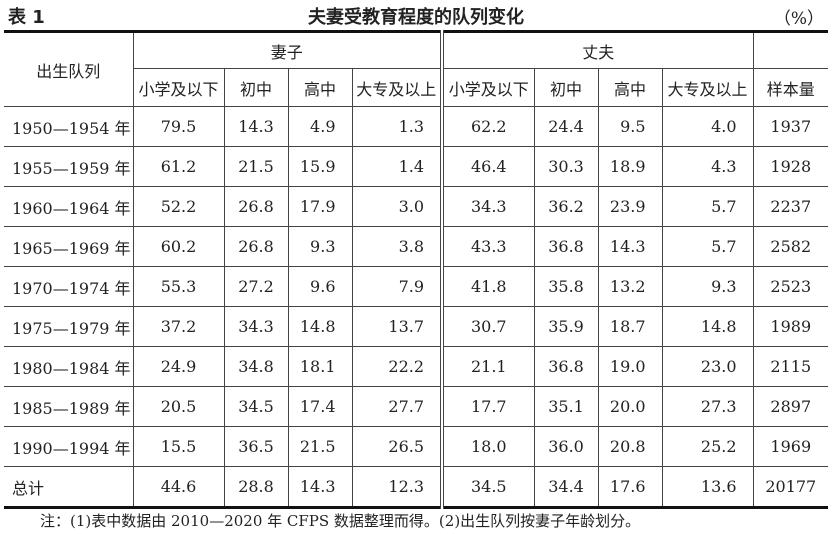  What do you see at coordinates (178, 246) in the screenshot?
I see `wife-value-cell: 60.2` at bounding box center [178, 246].